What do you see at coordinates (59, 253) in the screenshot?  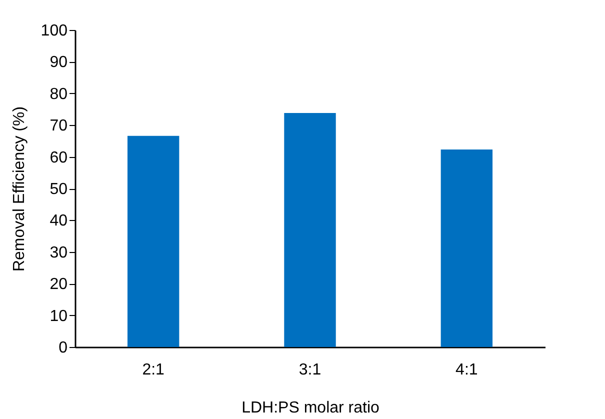 I see `y-tick-label: 30` at bounding box center [59, 253].